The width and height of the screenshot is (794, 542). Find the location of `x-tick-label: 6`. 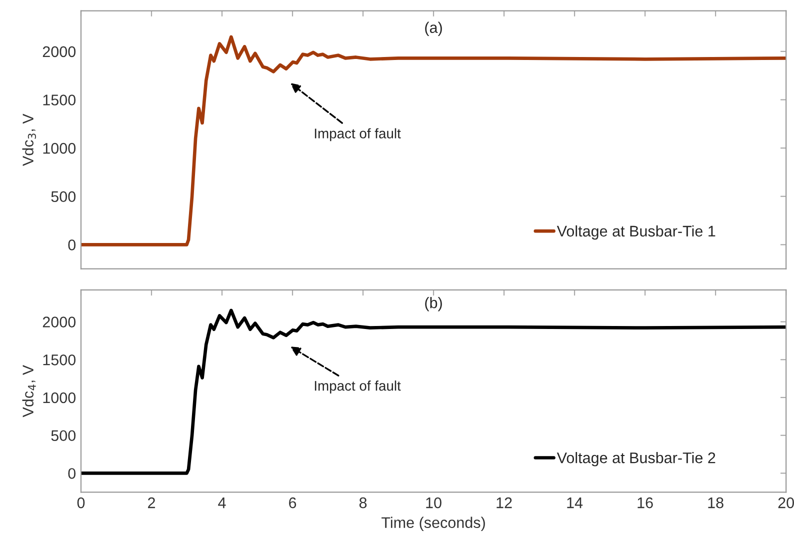

x-tick-label: 6 is located at coordinates (292, 502).